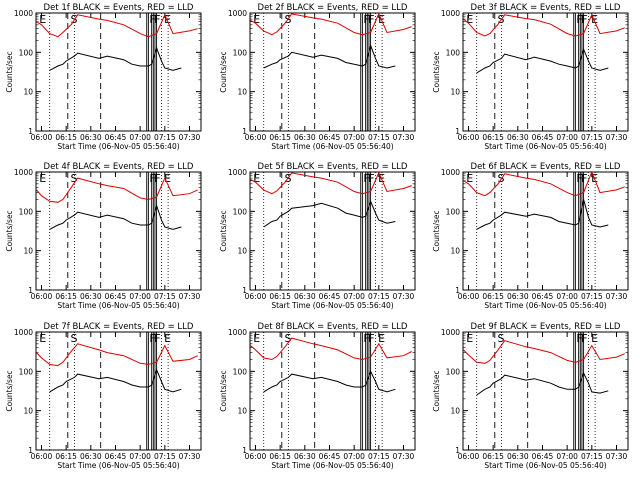 The image size is (640, 480). What do you see at coordinates (333, 327) in the screenshot?
I see `chart-title: Det 8f BLACK = Events, RED = LLD` at bounding box center [333, 327].